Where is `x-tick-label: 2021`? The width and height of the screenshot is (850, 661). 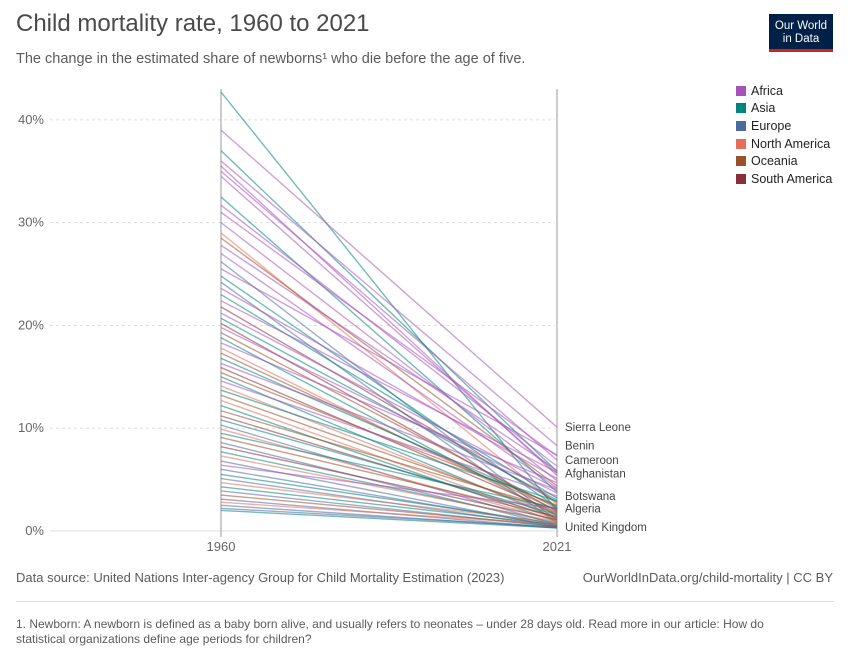
x-tick-label: 2021 is located at coordinates (557, 546).